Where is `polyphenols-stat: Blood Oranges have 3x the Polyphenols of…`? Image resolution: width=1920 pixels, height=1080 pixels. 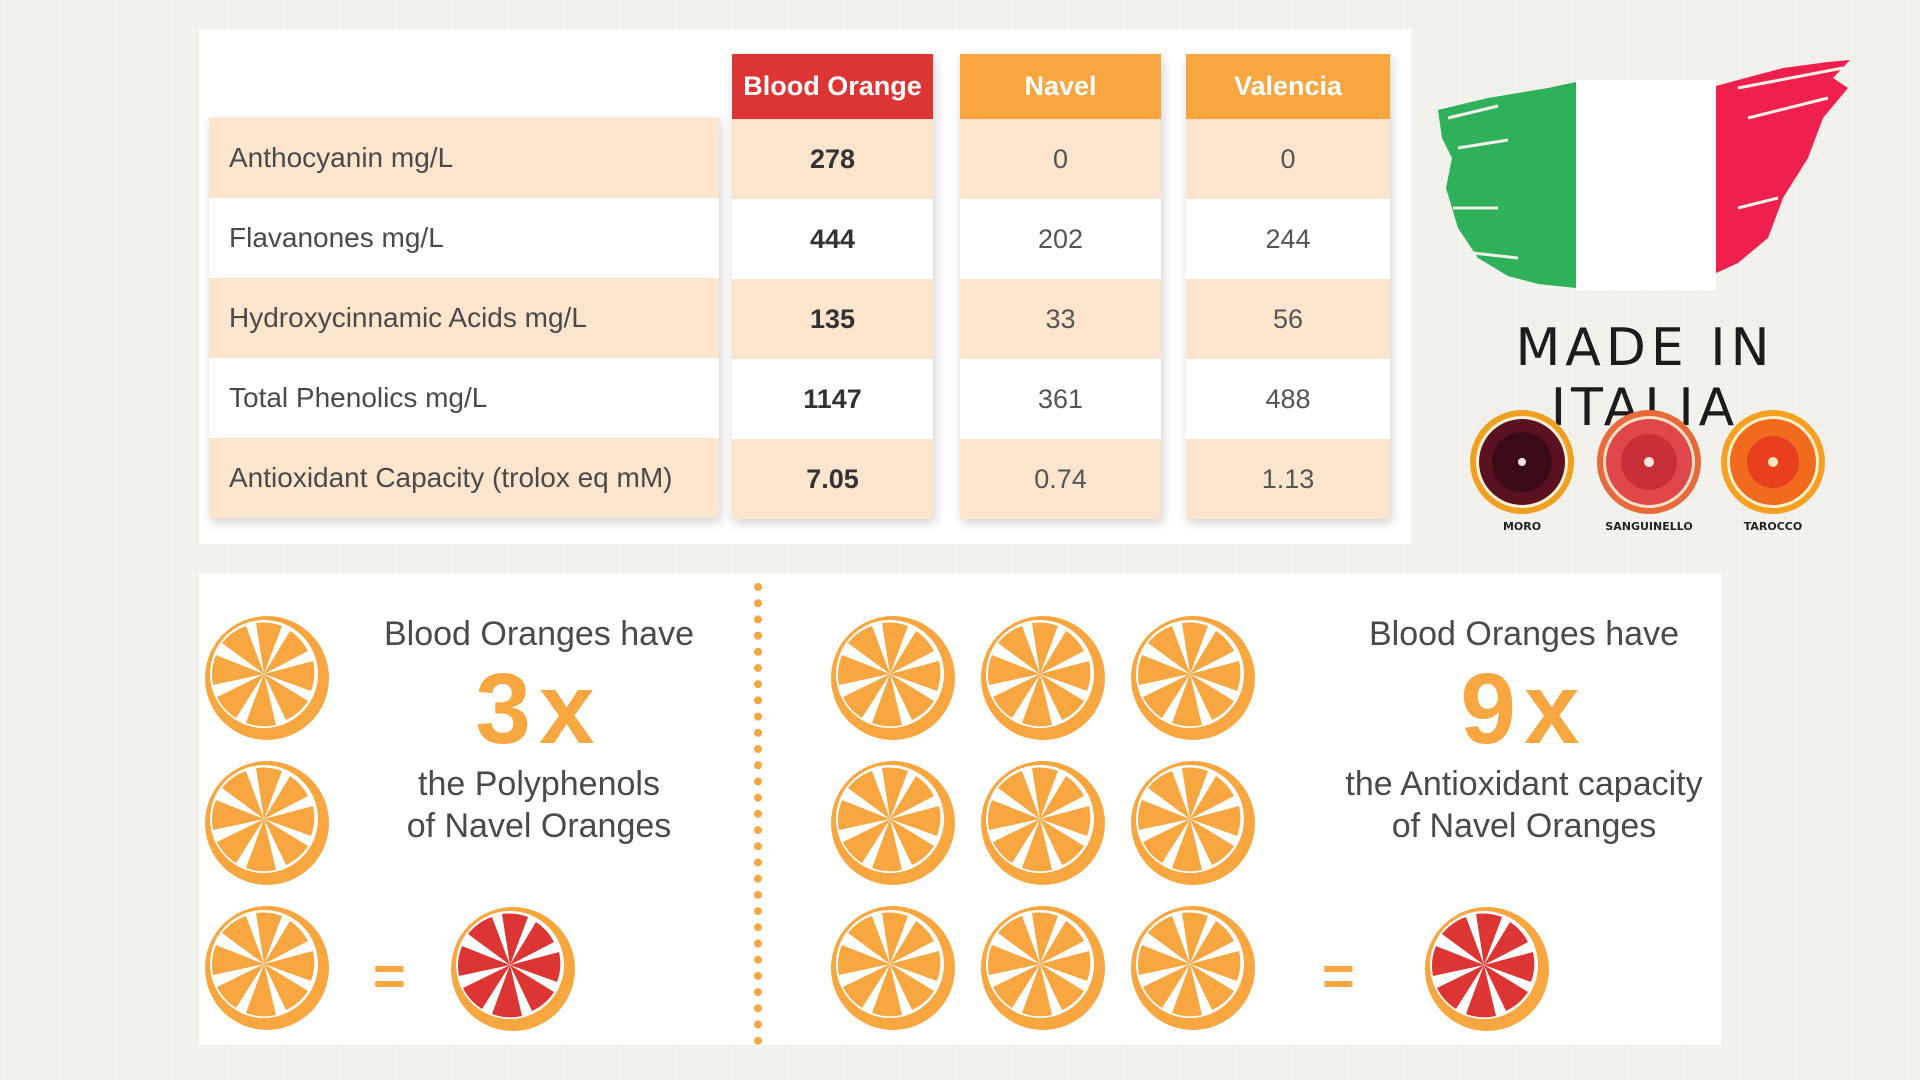 polyphenols-stat: Blood Oranges have 3x the Polyphenols of… is located at coordinates (539, 730).